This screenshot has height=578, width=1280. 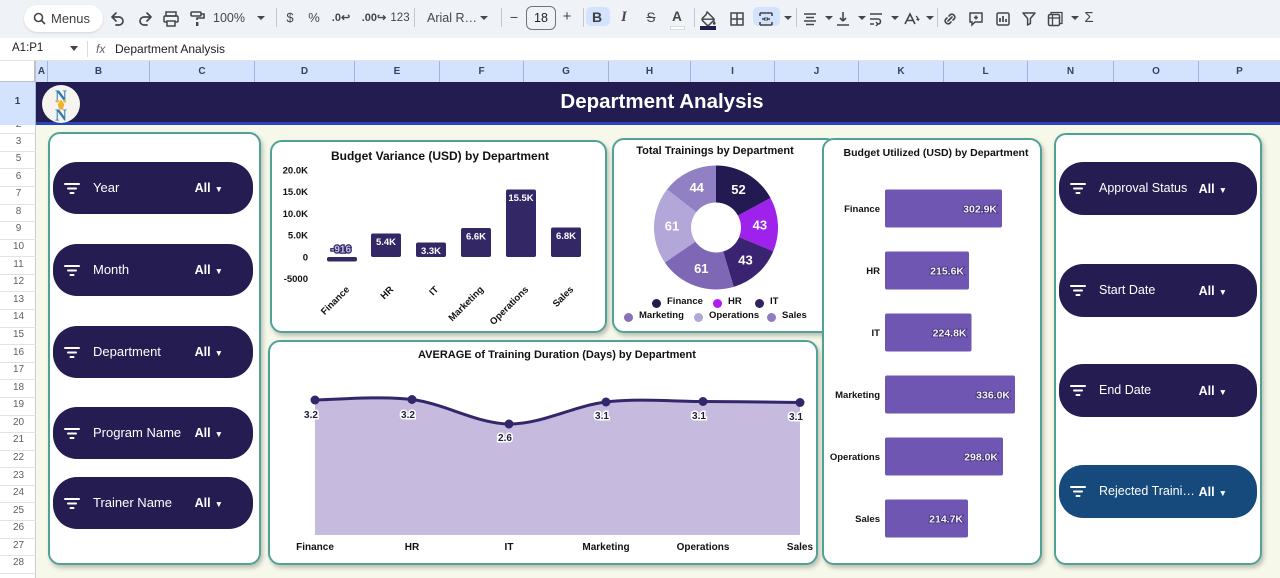 What do you see at coordinates (61, 115) in the screenshot?
I see `svg-text: N` at bounding box center [61, 115].